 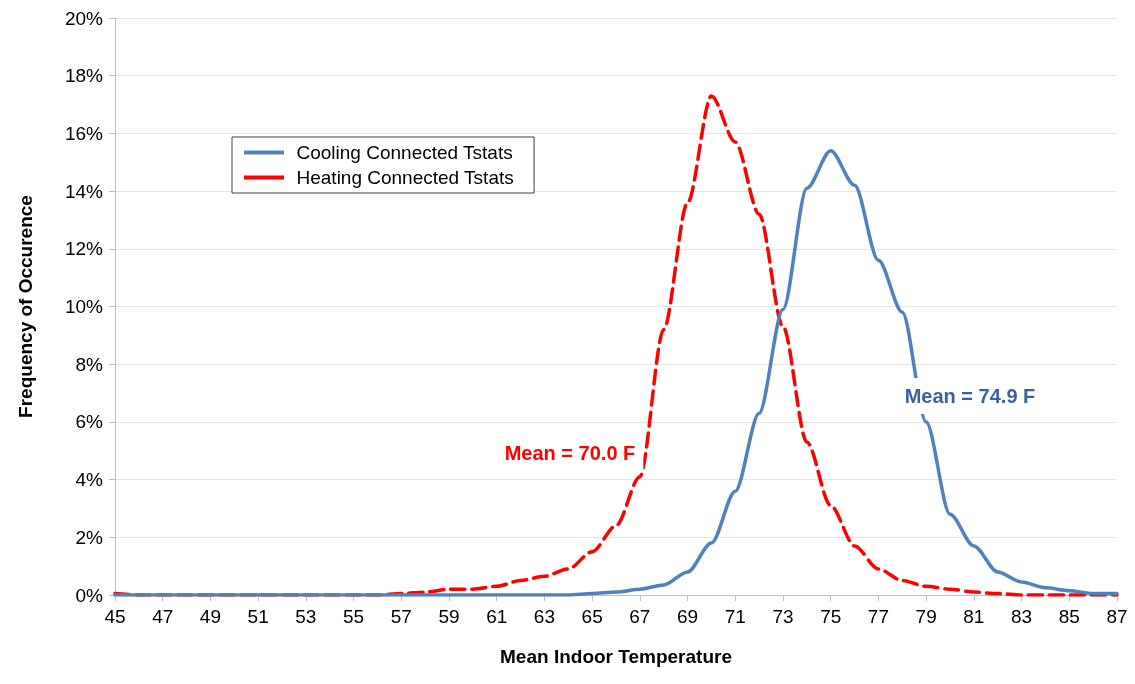 What do you see at coordinates (640, 616) in the screenshot?
I see `x-tick-label: 67` at bounding box center [640, 616].